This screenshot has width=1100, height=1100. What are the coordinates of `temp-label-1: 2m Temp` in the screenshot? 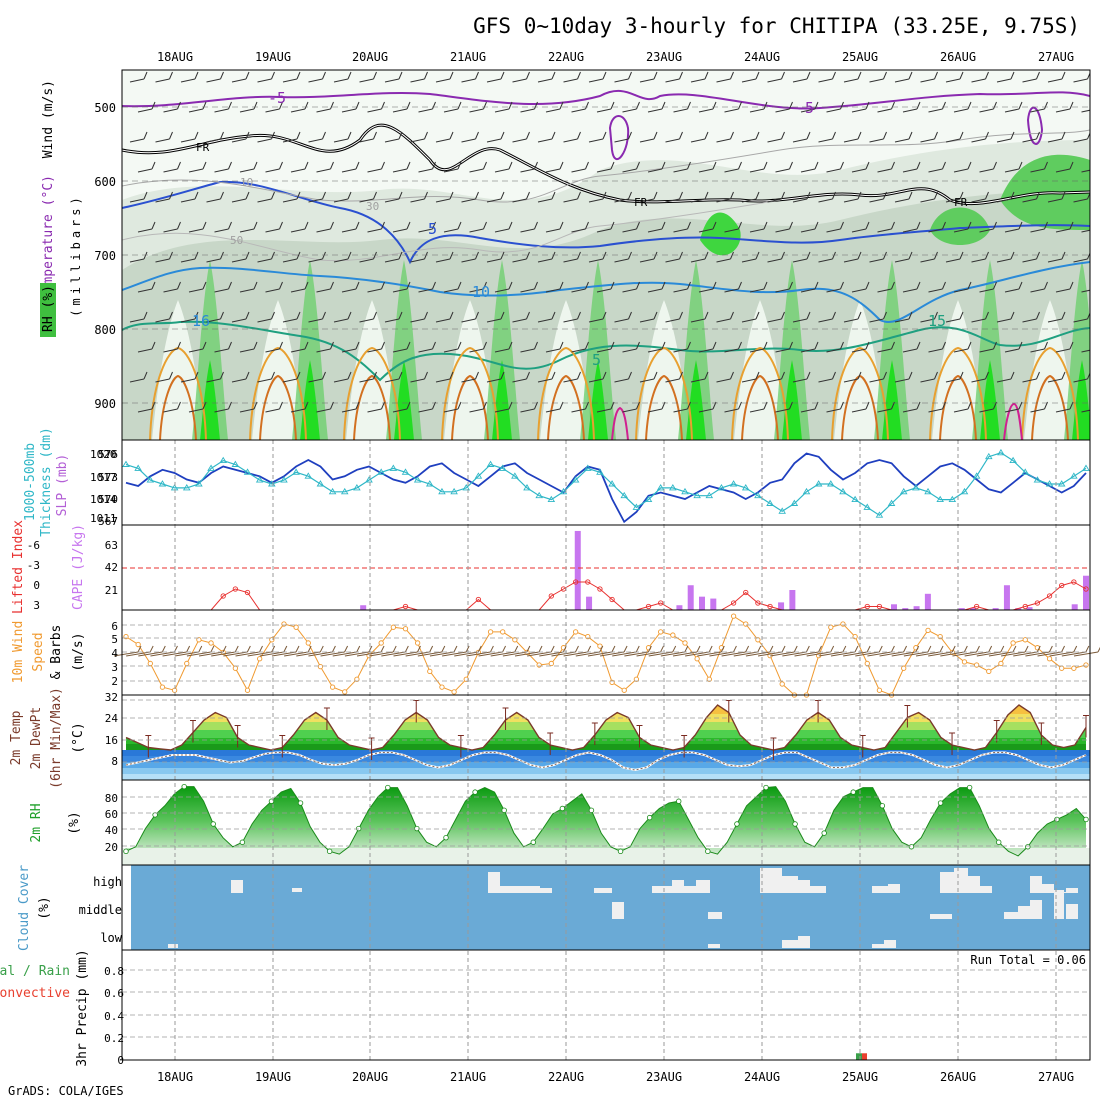 It's located at (16, 737).